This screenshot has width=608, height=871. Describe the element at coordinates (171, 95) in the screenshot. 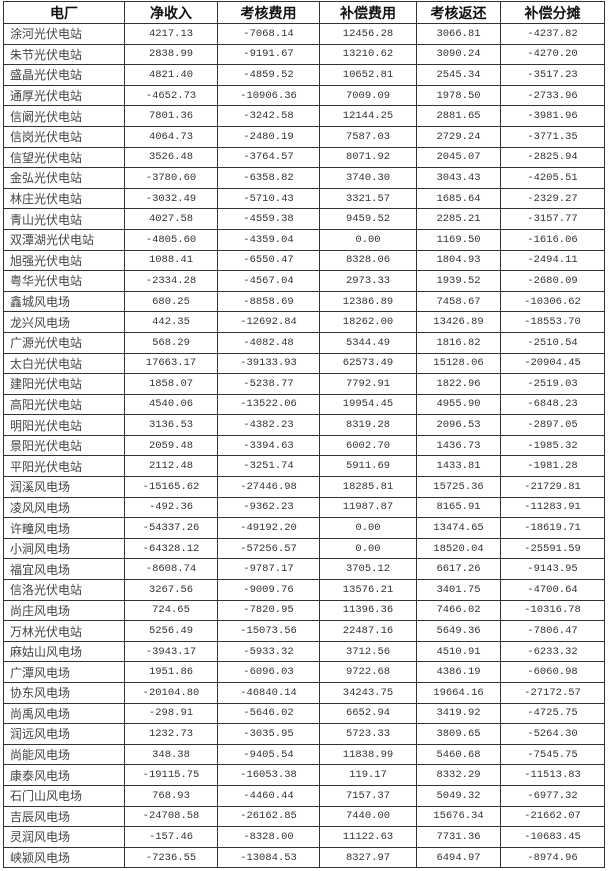

I see `cell-net-income: -4652.73` at that location.